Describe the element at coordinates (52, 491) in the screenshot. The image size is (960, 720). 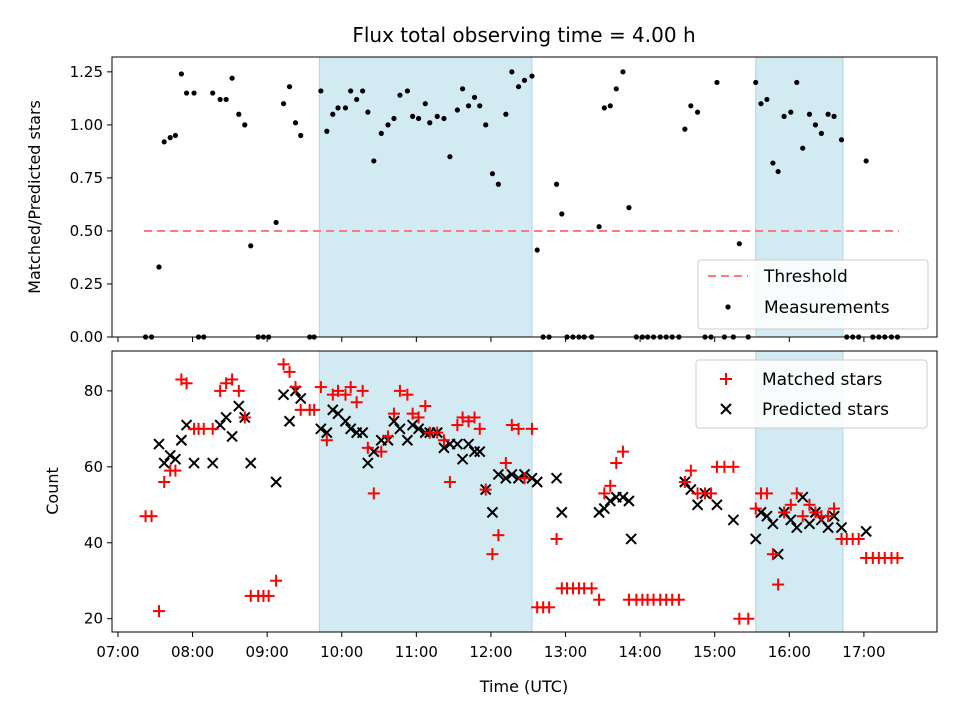
I see `count-y-axis-label: Count` at that location.